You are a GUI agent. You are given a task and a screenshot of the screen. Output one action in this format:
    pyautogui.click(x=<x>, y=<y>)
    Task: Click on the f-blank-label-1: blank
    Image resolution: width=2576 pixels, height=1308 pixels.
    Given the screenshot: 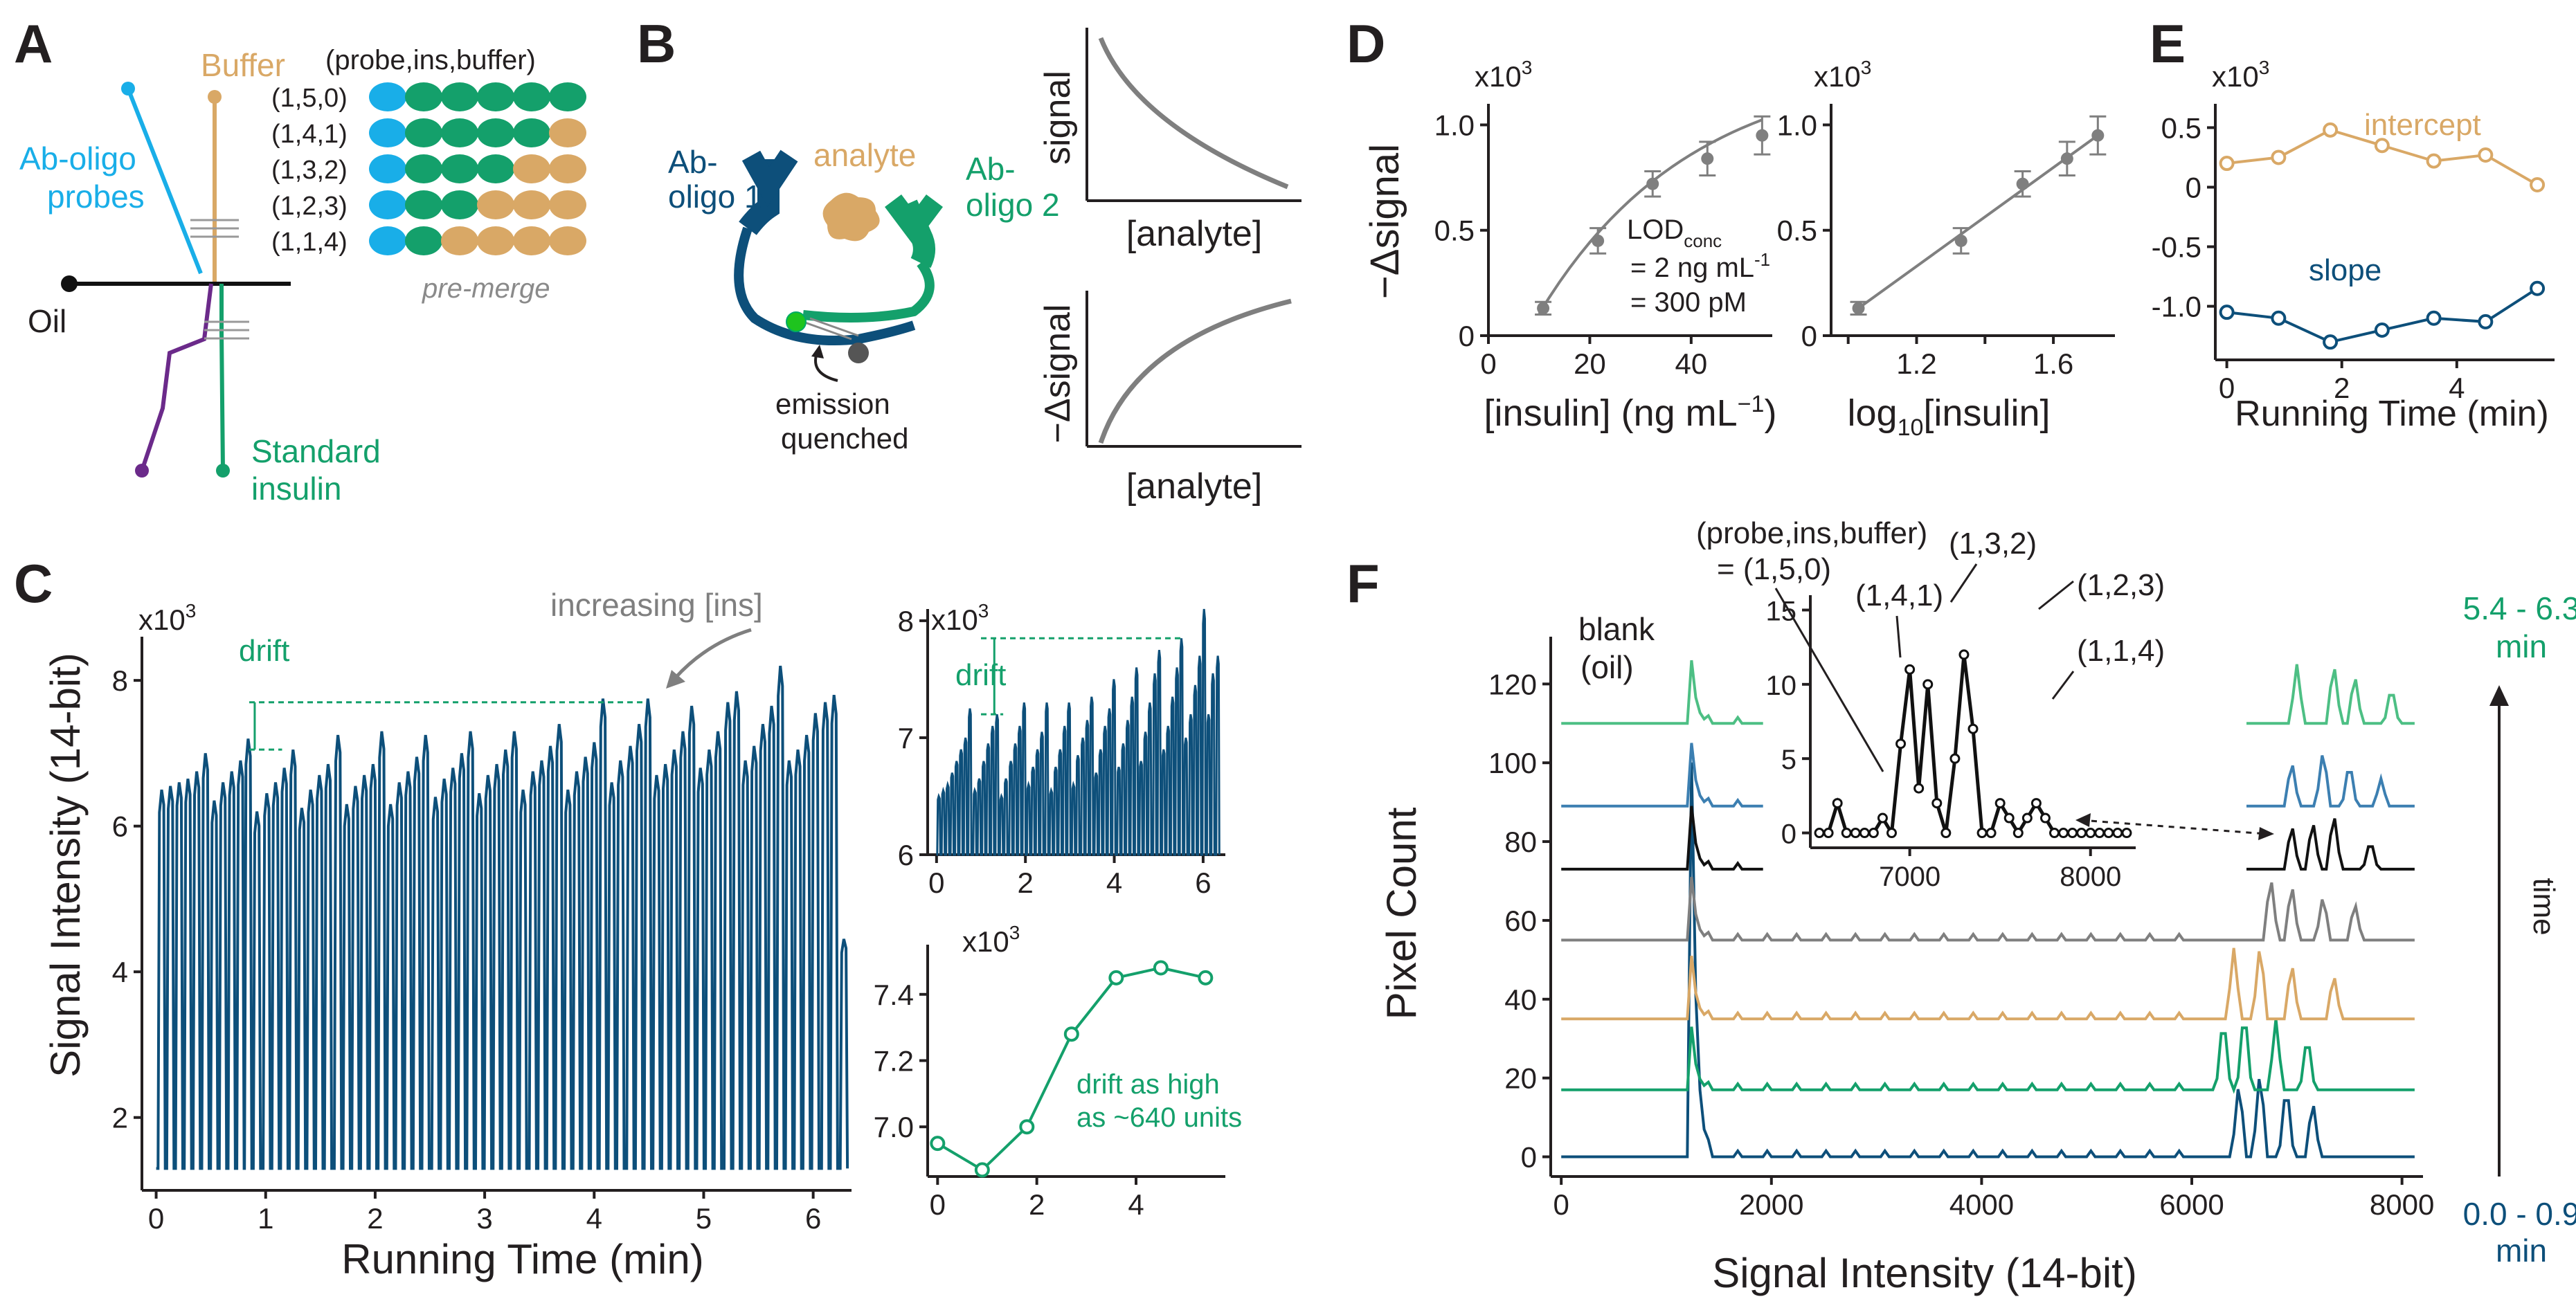 What is the action you would take?
    pyautogui.click(x=1616, y=629)
    